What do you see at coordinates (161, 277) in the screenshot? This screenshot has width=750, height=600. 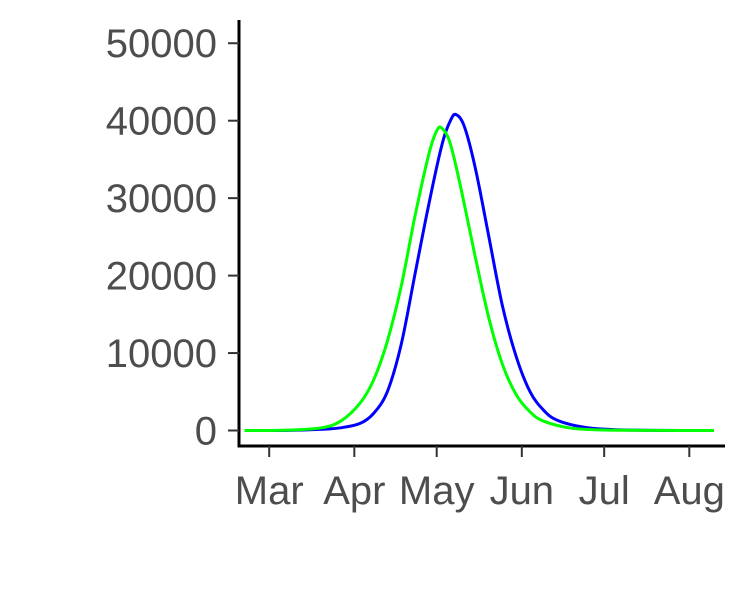 I see `y-tick-label: 20000` at bounding box center [161, 277].